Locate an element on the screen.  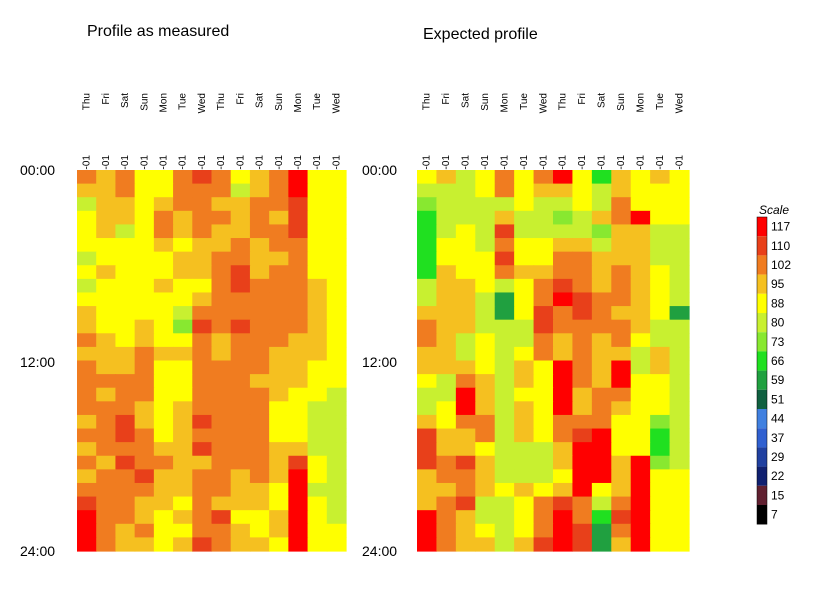
scale-label: 29 is located at coordinates (778, 457).